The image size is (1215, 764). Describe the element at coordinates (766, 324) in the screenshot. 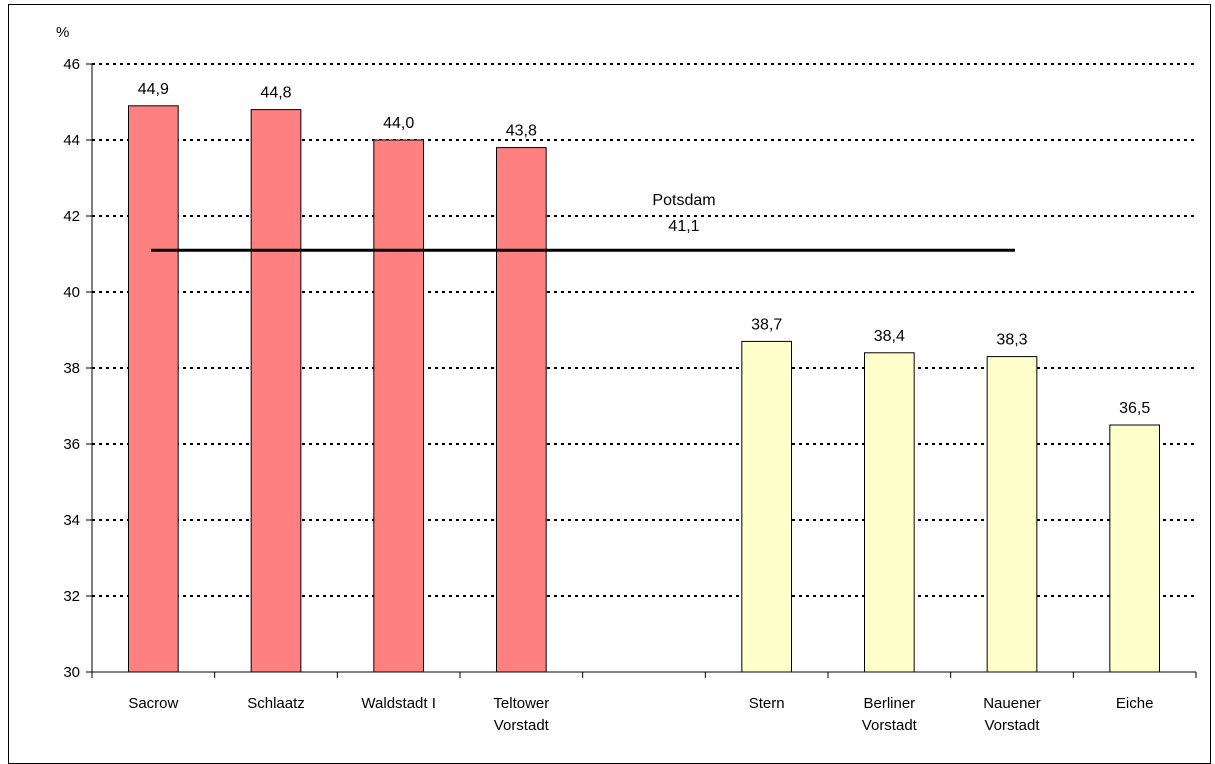

I see `value-label: 38,7` at that location.